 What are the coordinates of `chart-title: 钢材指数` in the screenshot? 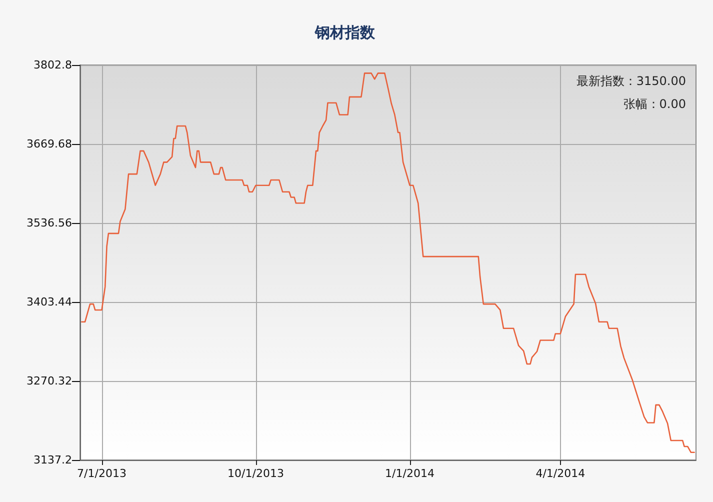 It's located at (345, 33).